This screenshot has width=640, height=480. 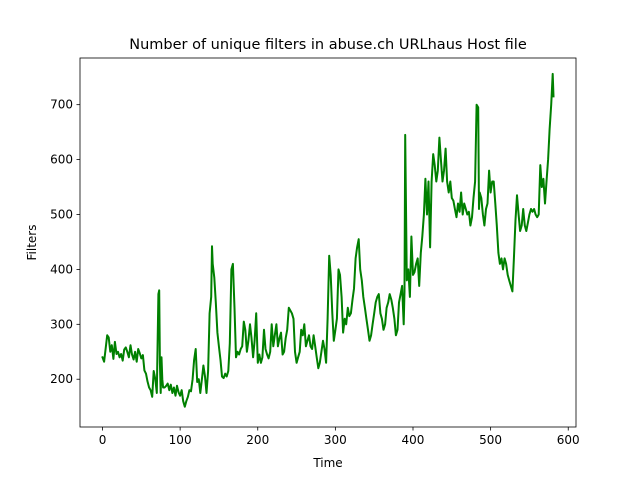 What do you see at coordinates (490, 440) in the screenshot?
I see `x-tick-label: 500` at bounding box center [490, 440].